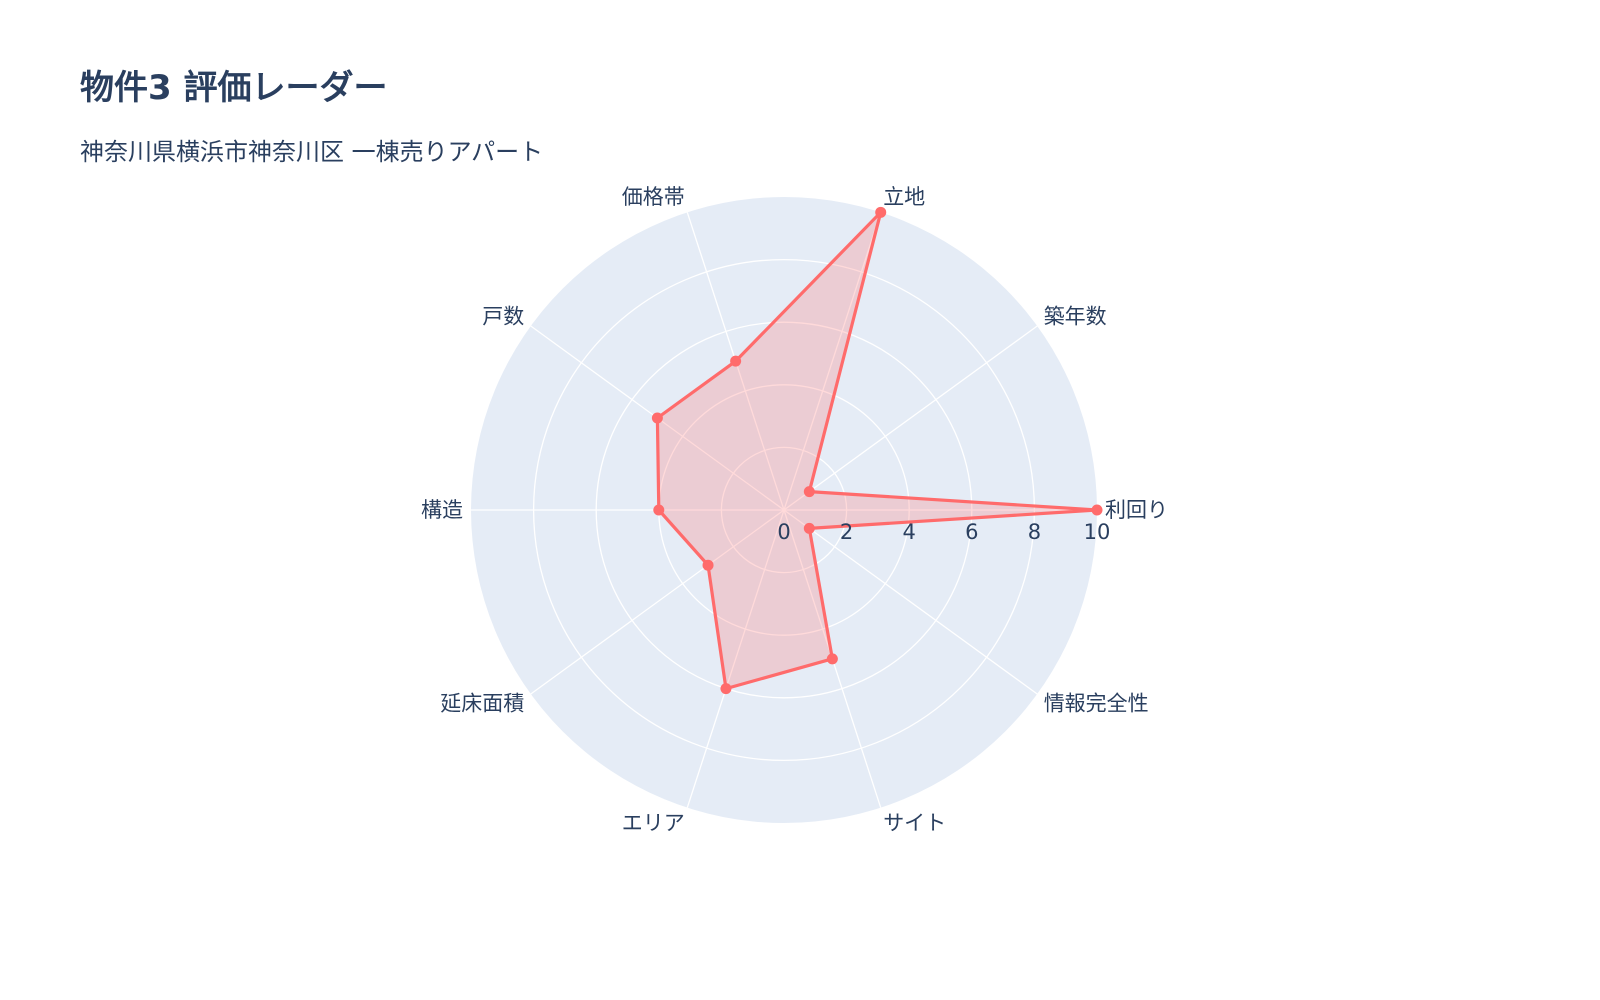 The width and height of the screenshot is (1600, 1000). Describe the element at coordinates (482, 703) in the screenshot. I see `axis-label: 延床面積` at that location.